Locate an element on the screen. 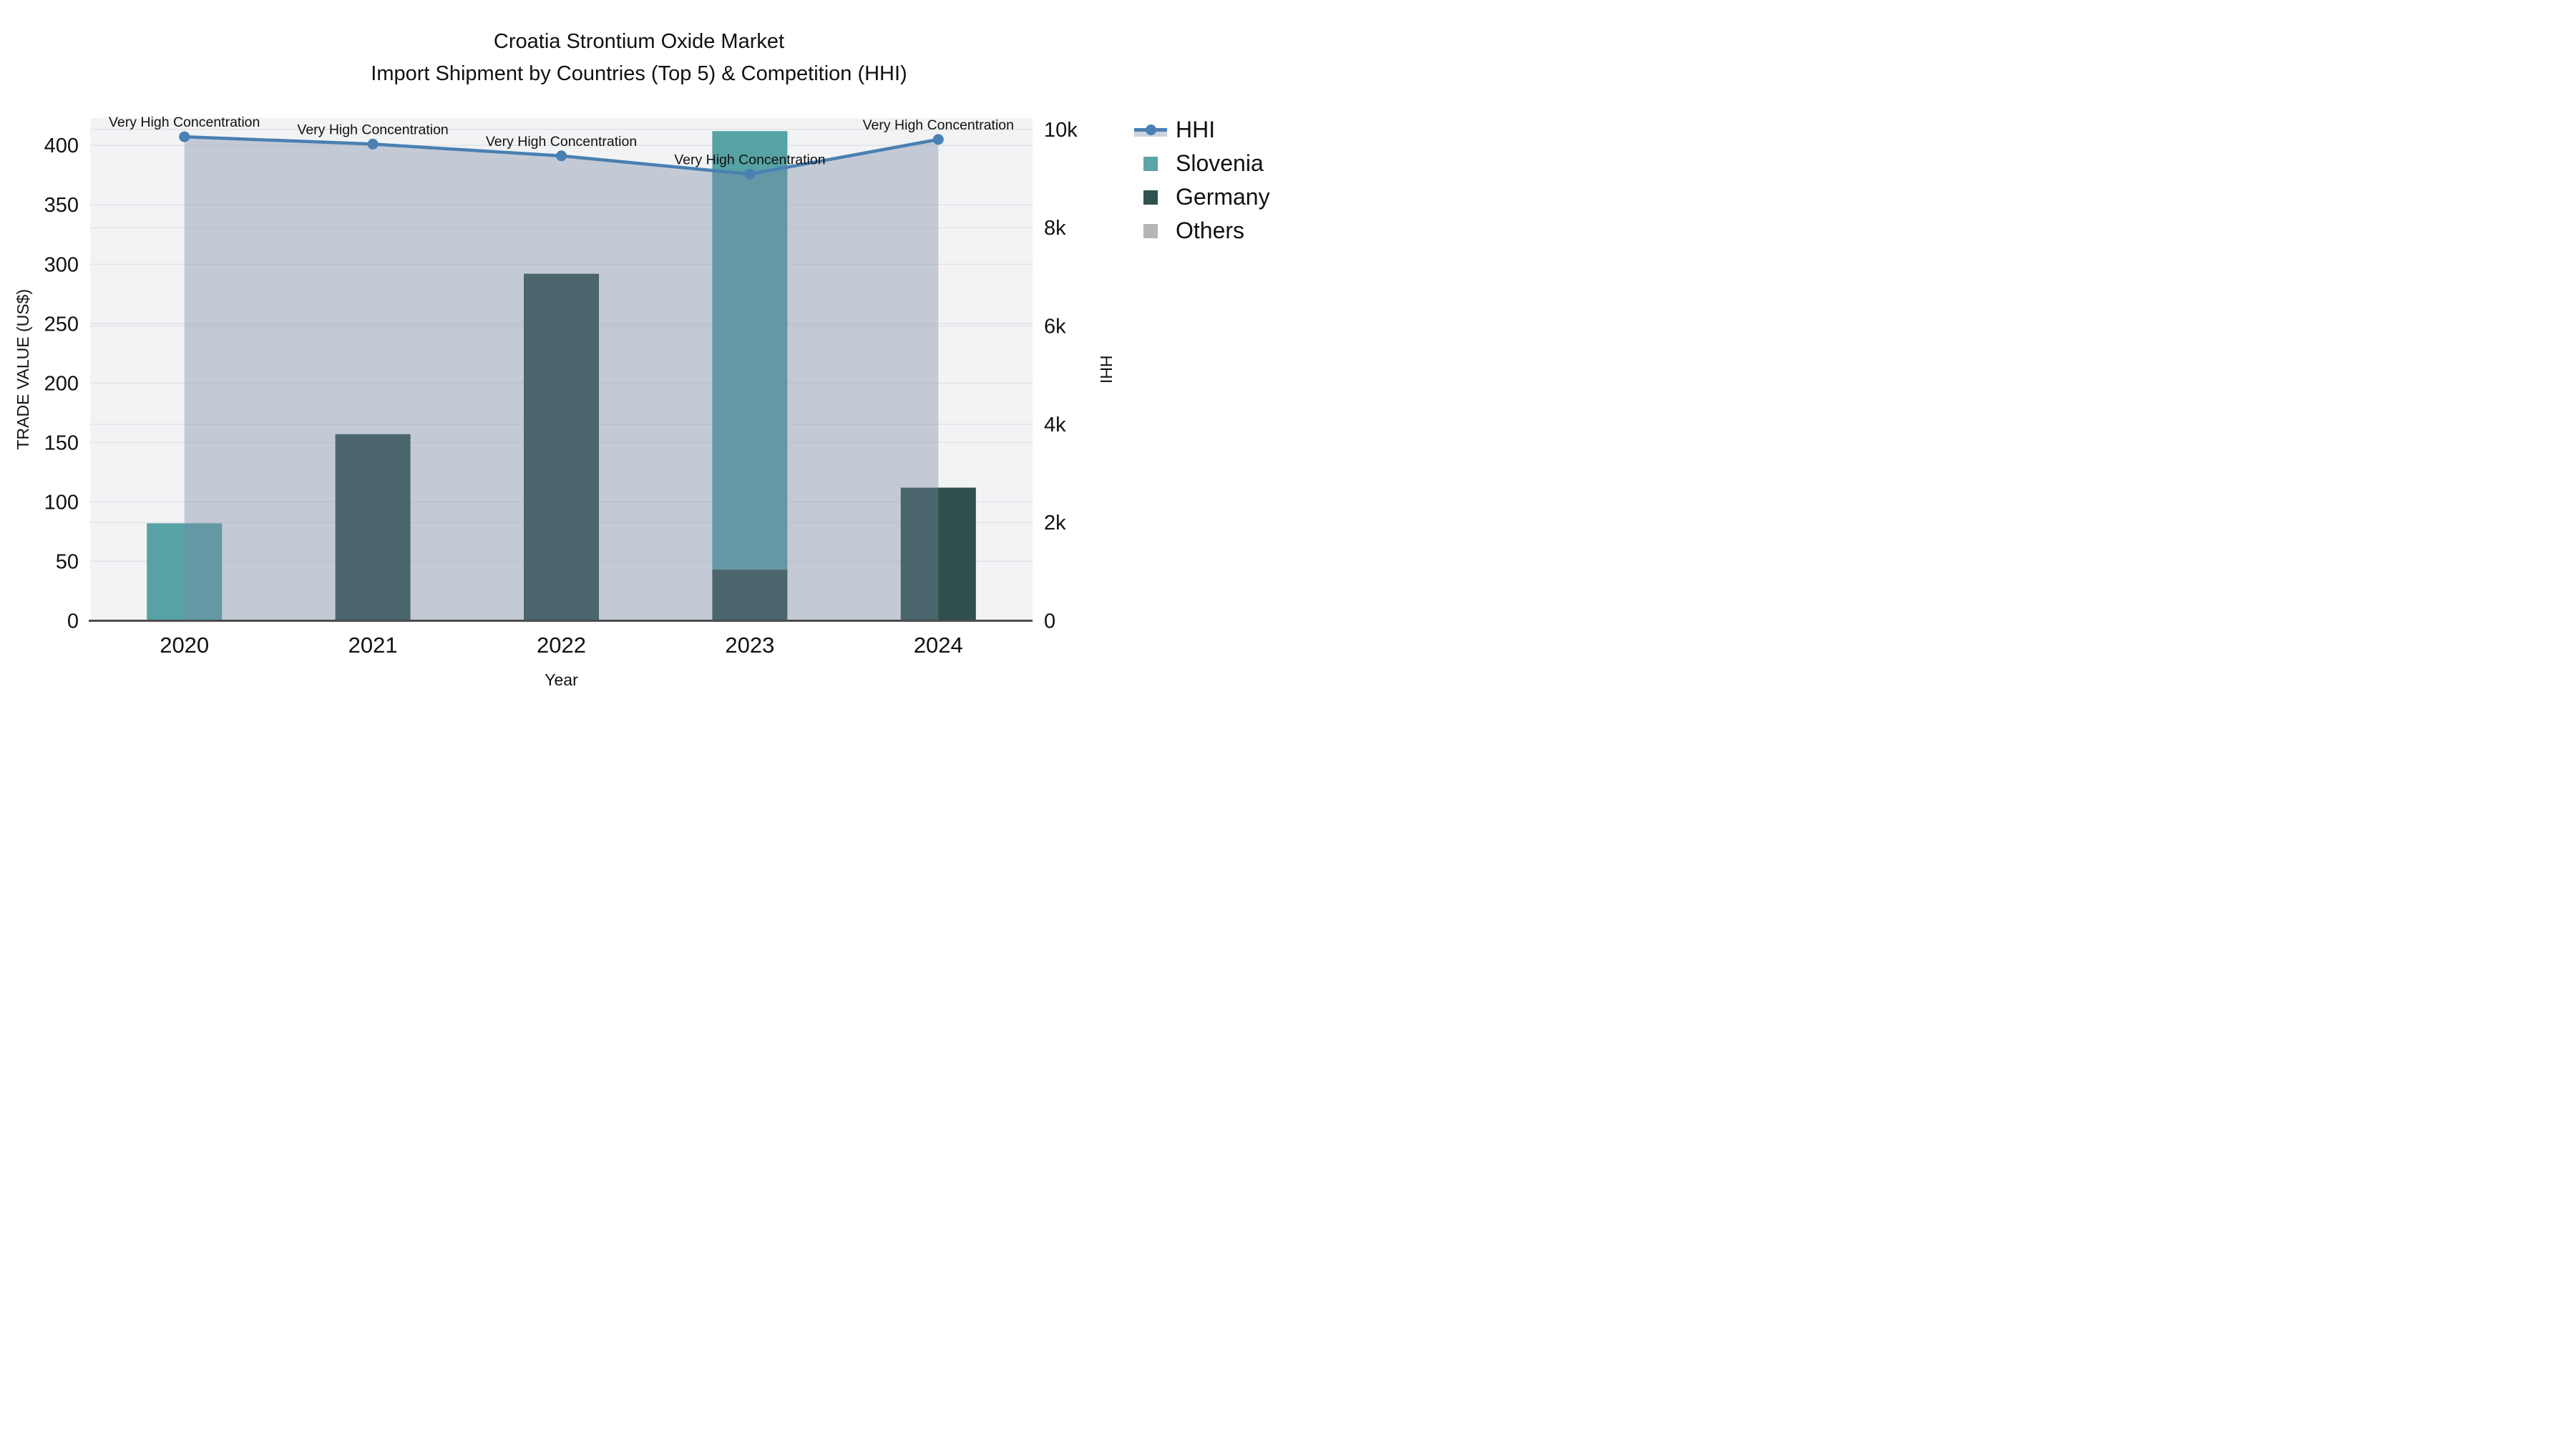 Image resolution: width=2576 pixels, height=1449 pixels. y-left-tick: 100 is located at coordinates (61, 502).